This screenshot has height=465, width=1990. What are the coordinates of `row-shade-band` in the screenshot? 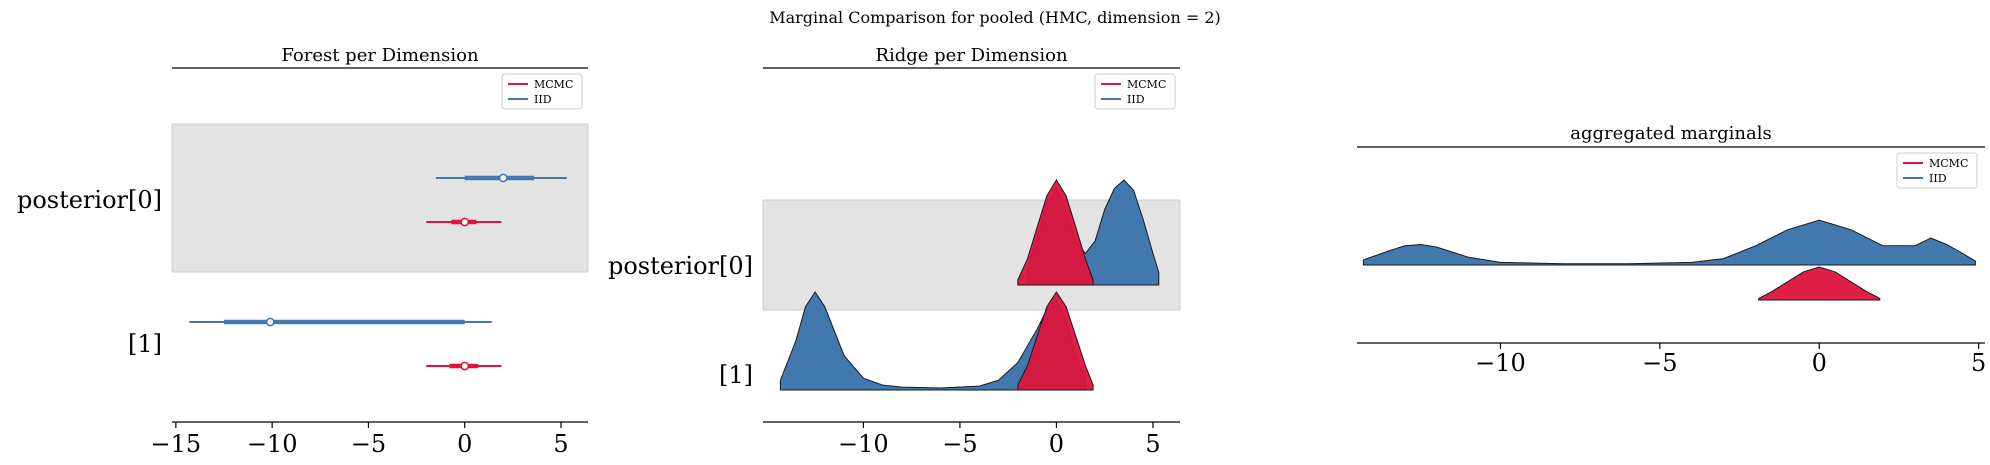 It's located at (380, 198).